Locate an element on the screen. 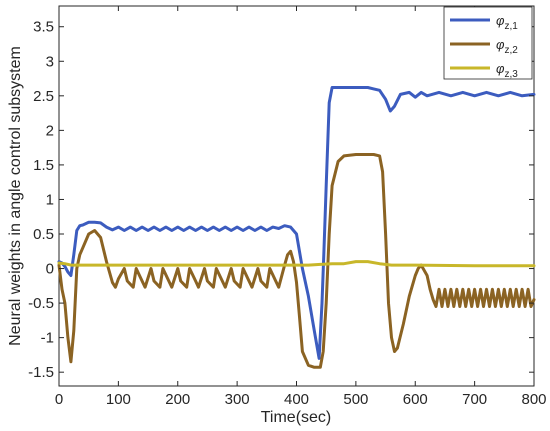 The width and height of the screenshot is (550, 431). x-tick-label: 800 is located at coordinates (533, 399).